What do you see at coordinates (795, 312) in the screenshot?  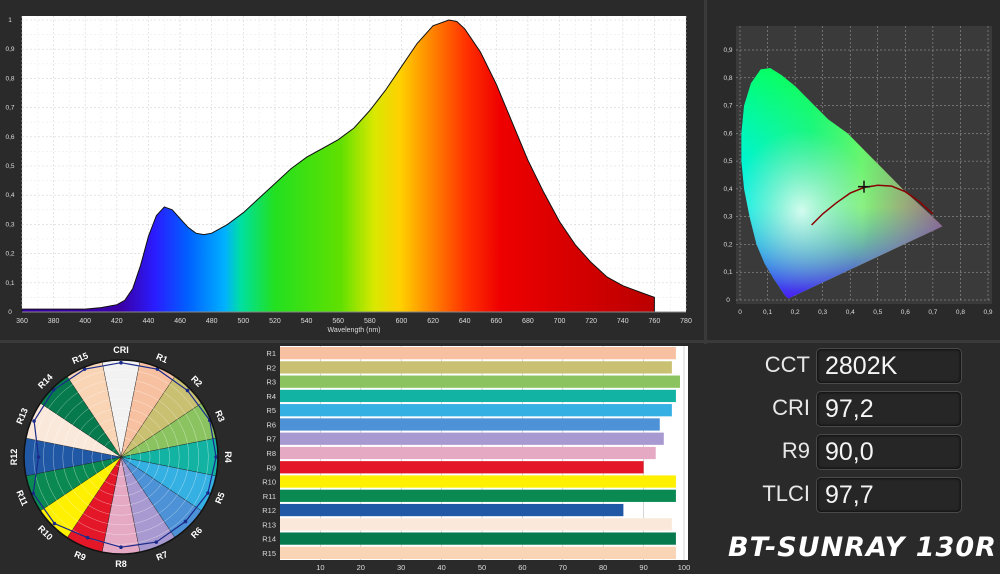 I see `cie-x-tick-label: 0,2` at bounding box center [795, 312].